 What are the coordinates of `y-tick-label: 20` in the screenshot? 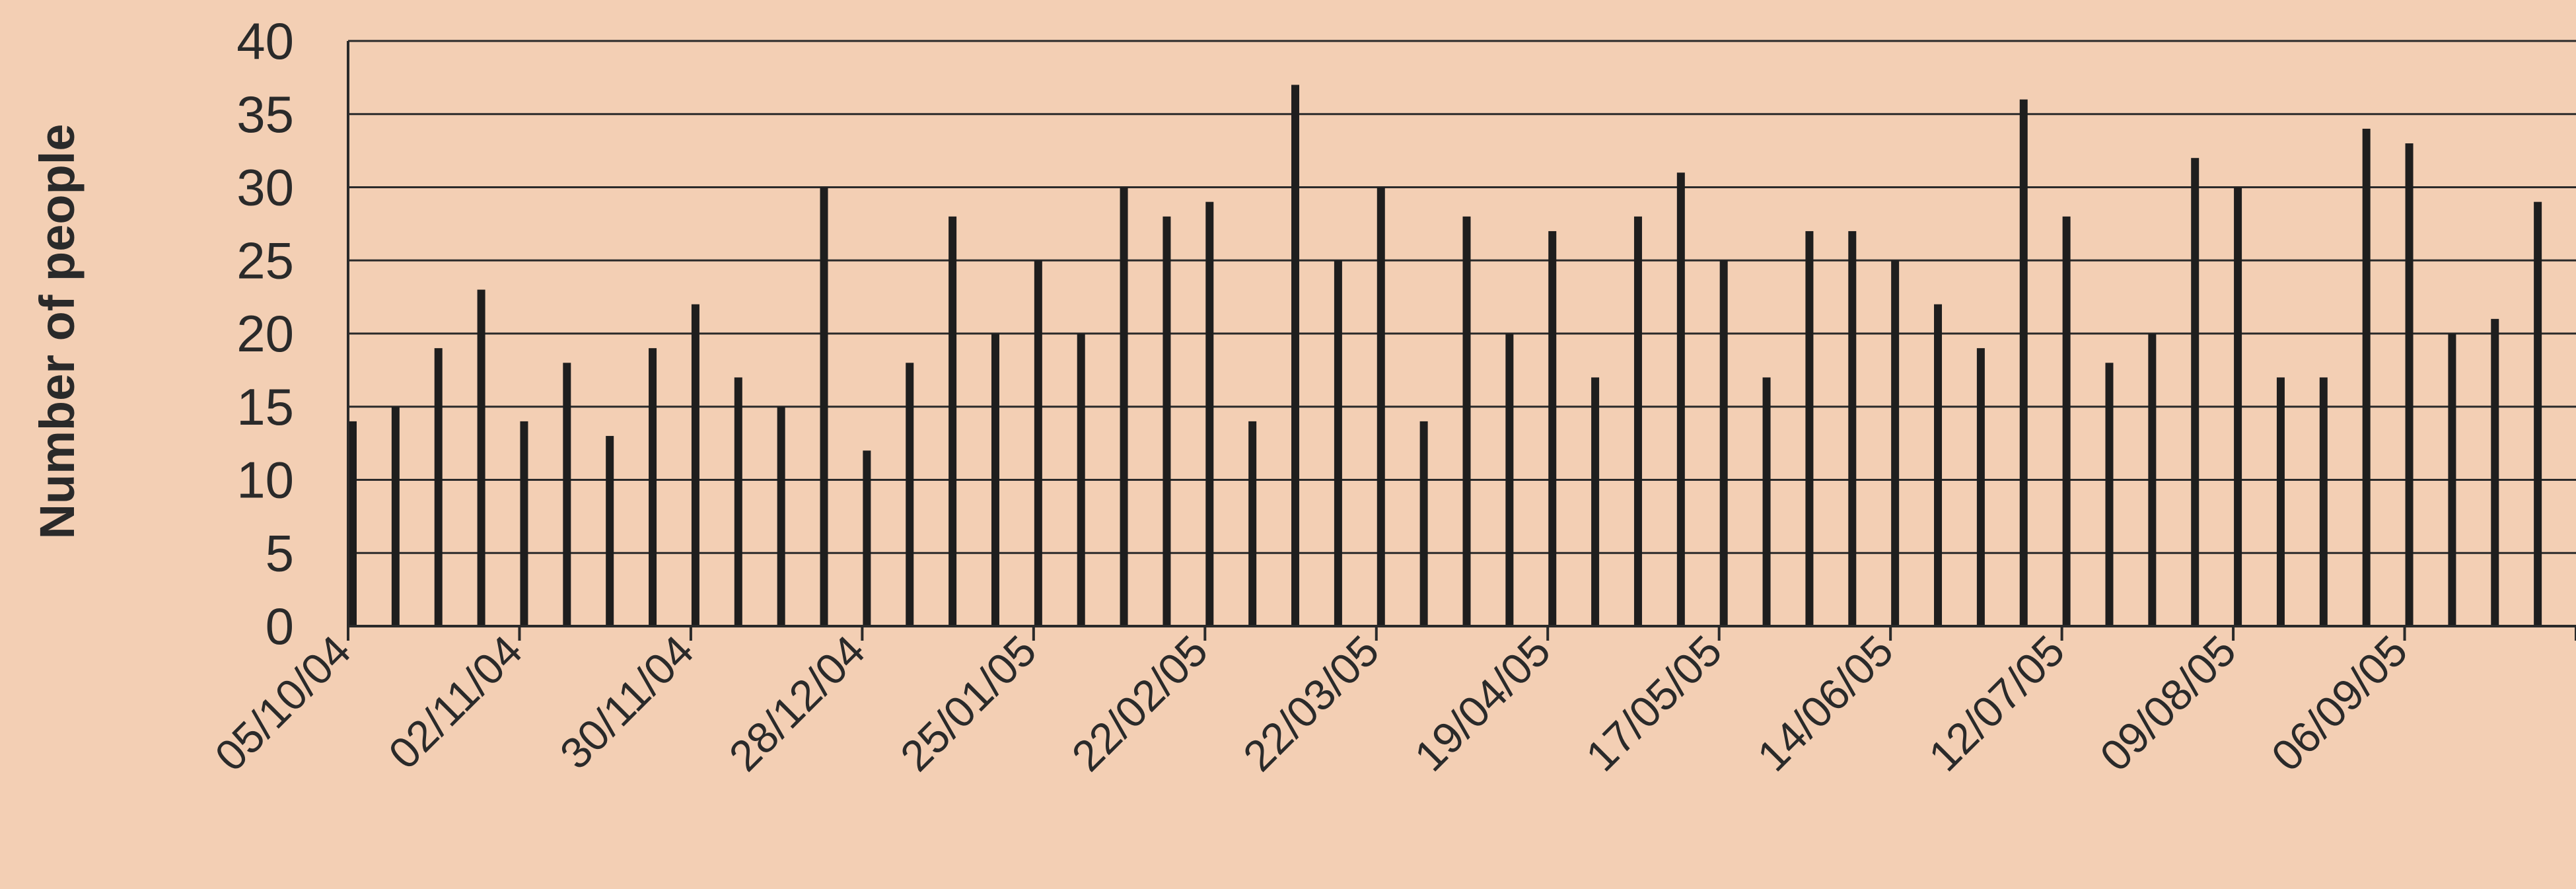 It's located at (265, 333).